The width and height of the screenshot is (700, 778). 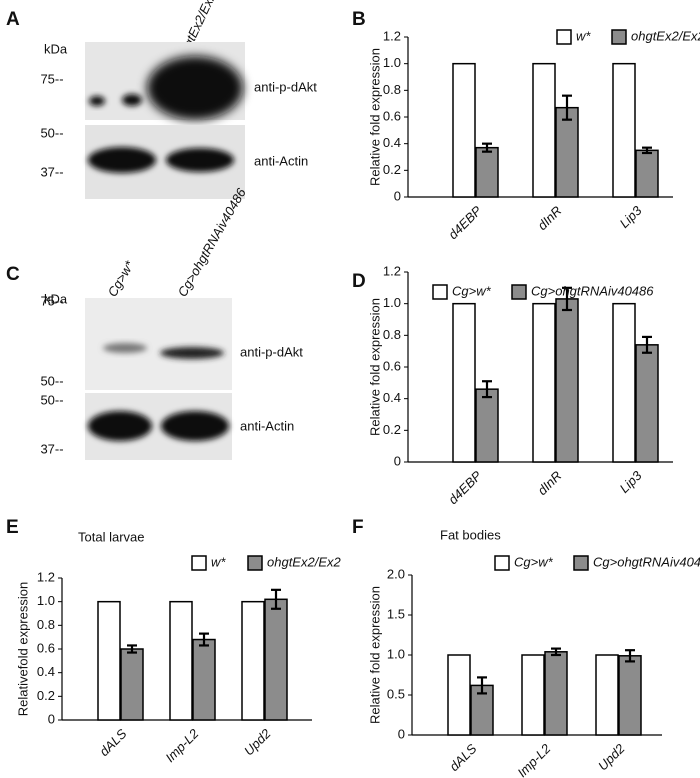 I want to click on panel-letter: B, so click(x=359, y=19).